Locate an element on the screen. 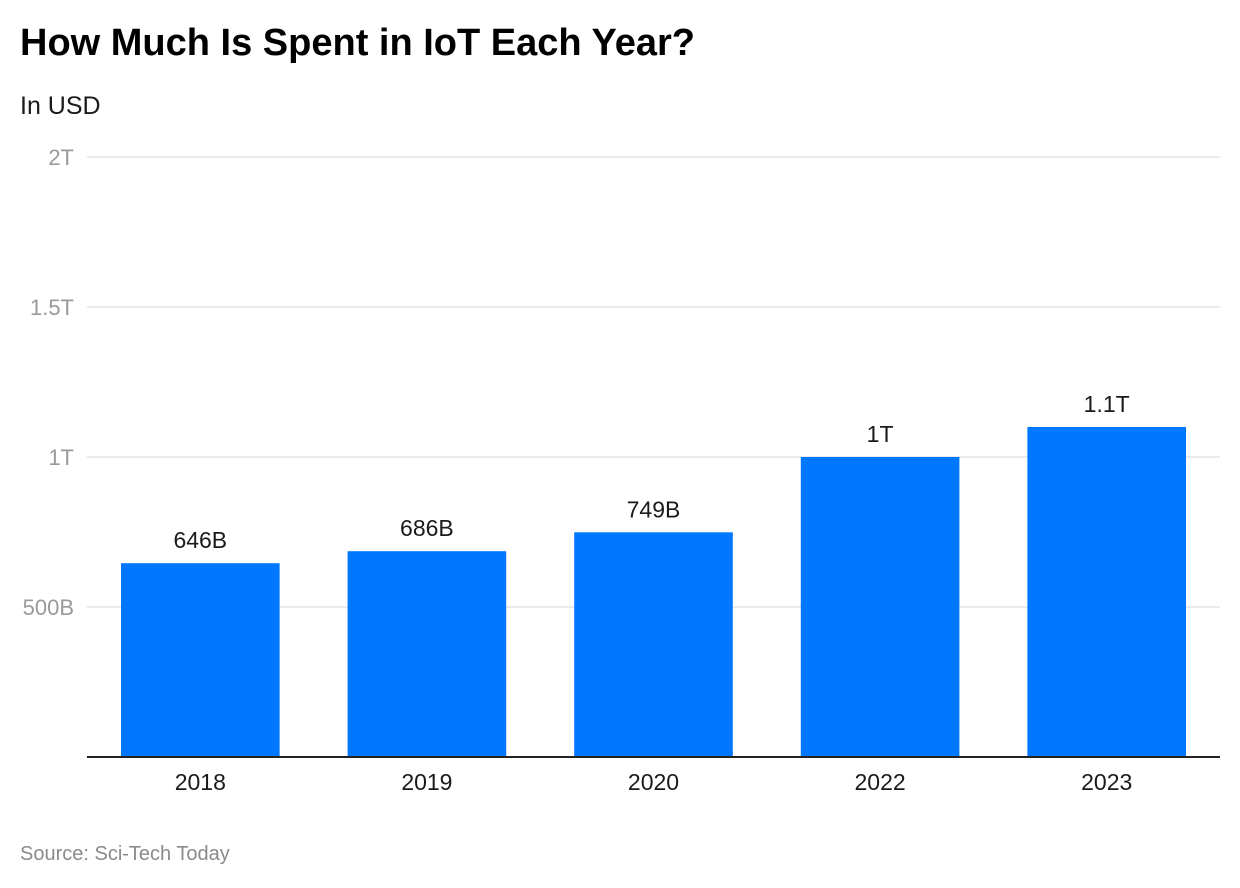 The height and width of the screenshot is (888, 1240). y-tick-label: 1T is located at coordinates (61, 457).